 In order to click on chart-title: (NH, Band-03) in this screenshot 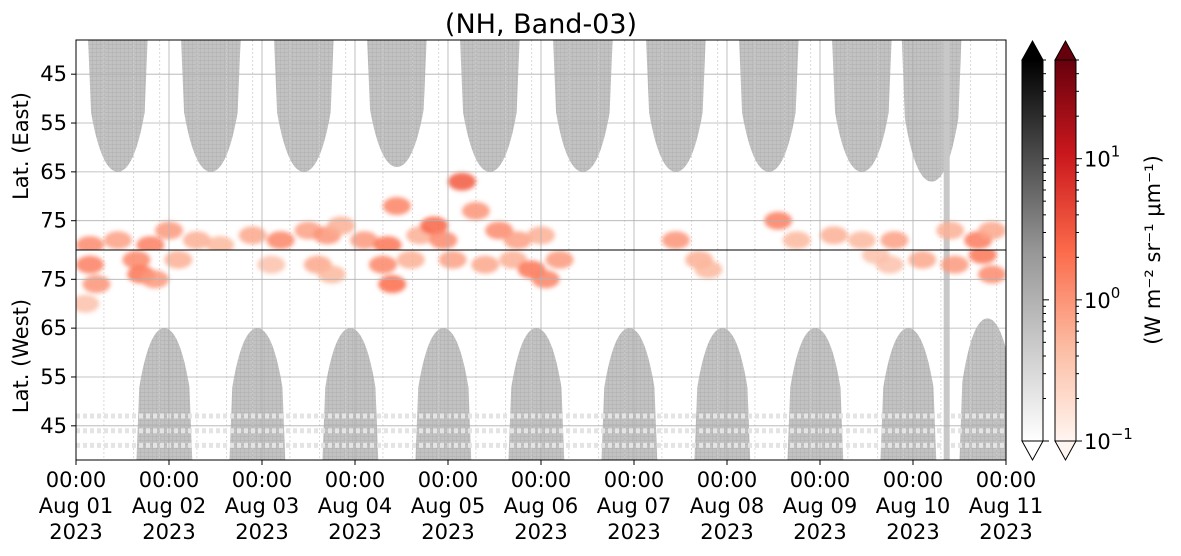, I will do `click(541, 24)`.